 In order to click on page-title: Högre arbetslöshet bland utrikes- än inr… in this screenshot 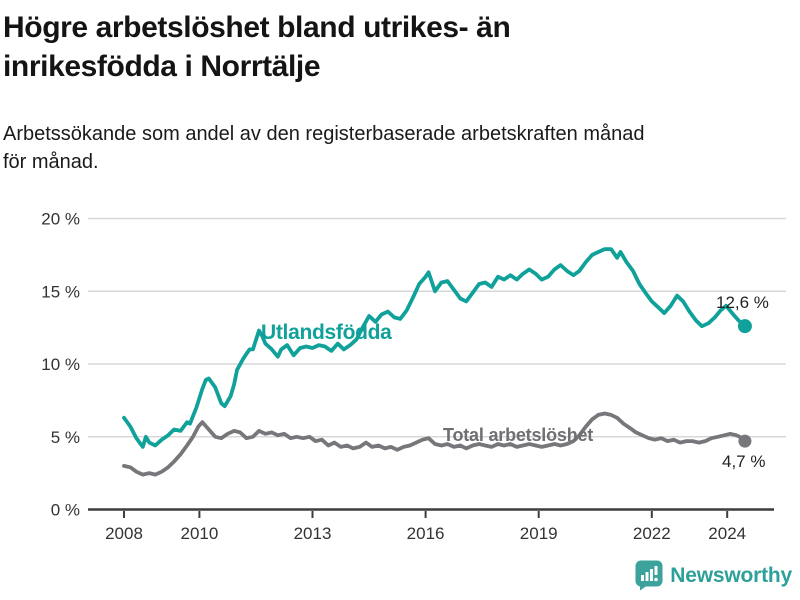, I will do `click(257, 47)`.